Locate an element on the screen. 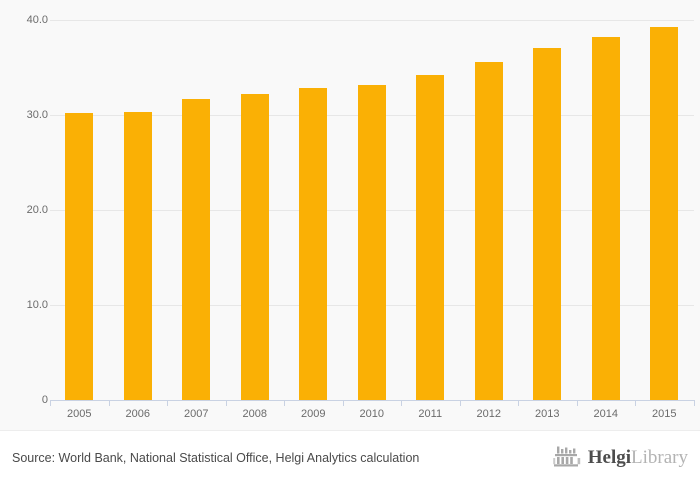 This screenshot has width=700, height=483. x-tick-label: 2007 is located at coordinates (196, 414).